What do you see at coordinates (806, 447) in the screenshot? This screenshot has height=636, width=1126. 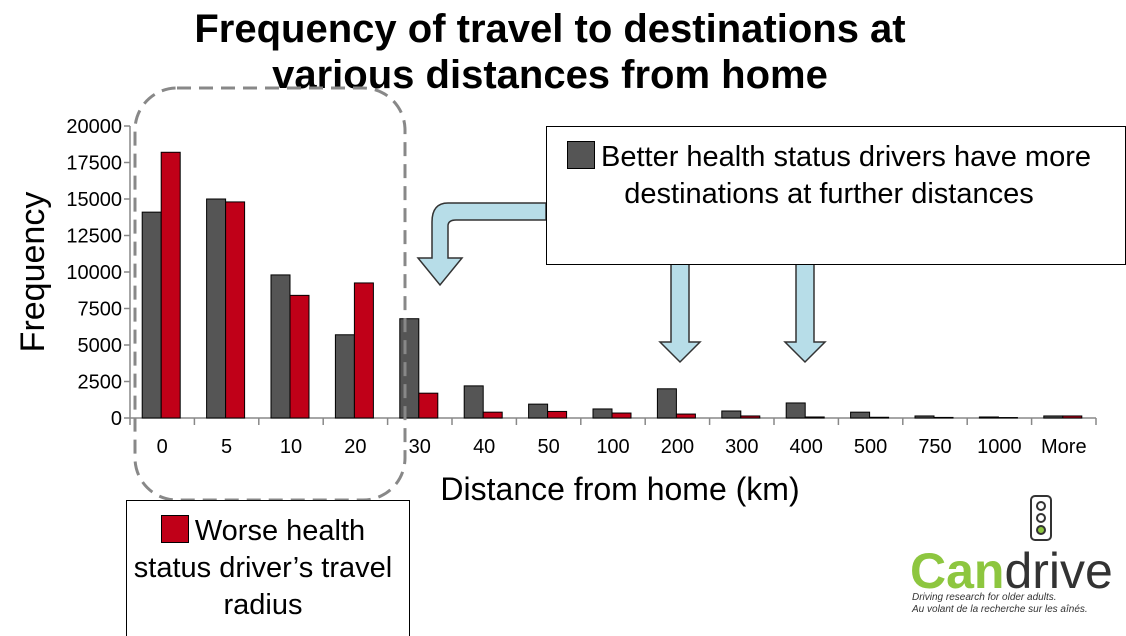 I see `x-tick-label: 400` at bounding box center [806, 447].